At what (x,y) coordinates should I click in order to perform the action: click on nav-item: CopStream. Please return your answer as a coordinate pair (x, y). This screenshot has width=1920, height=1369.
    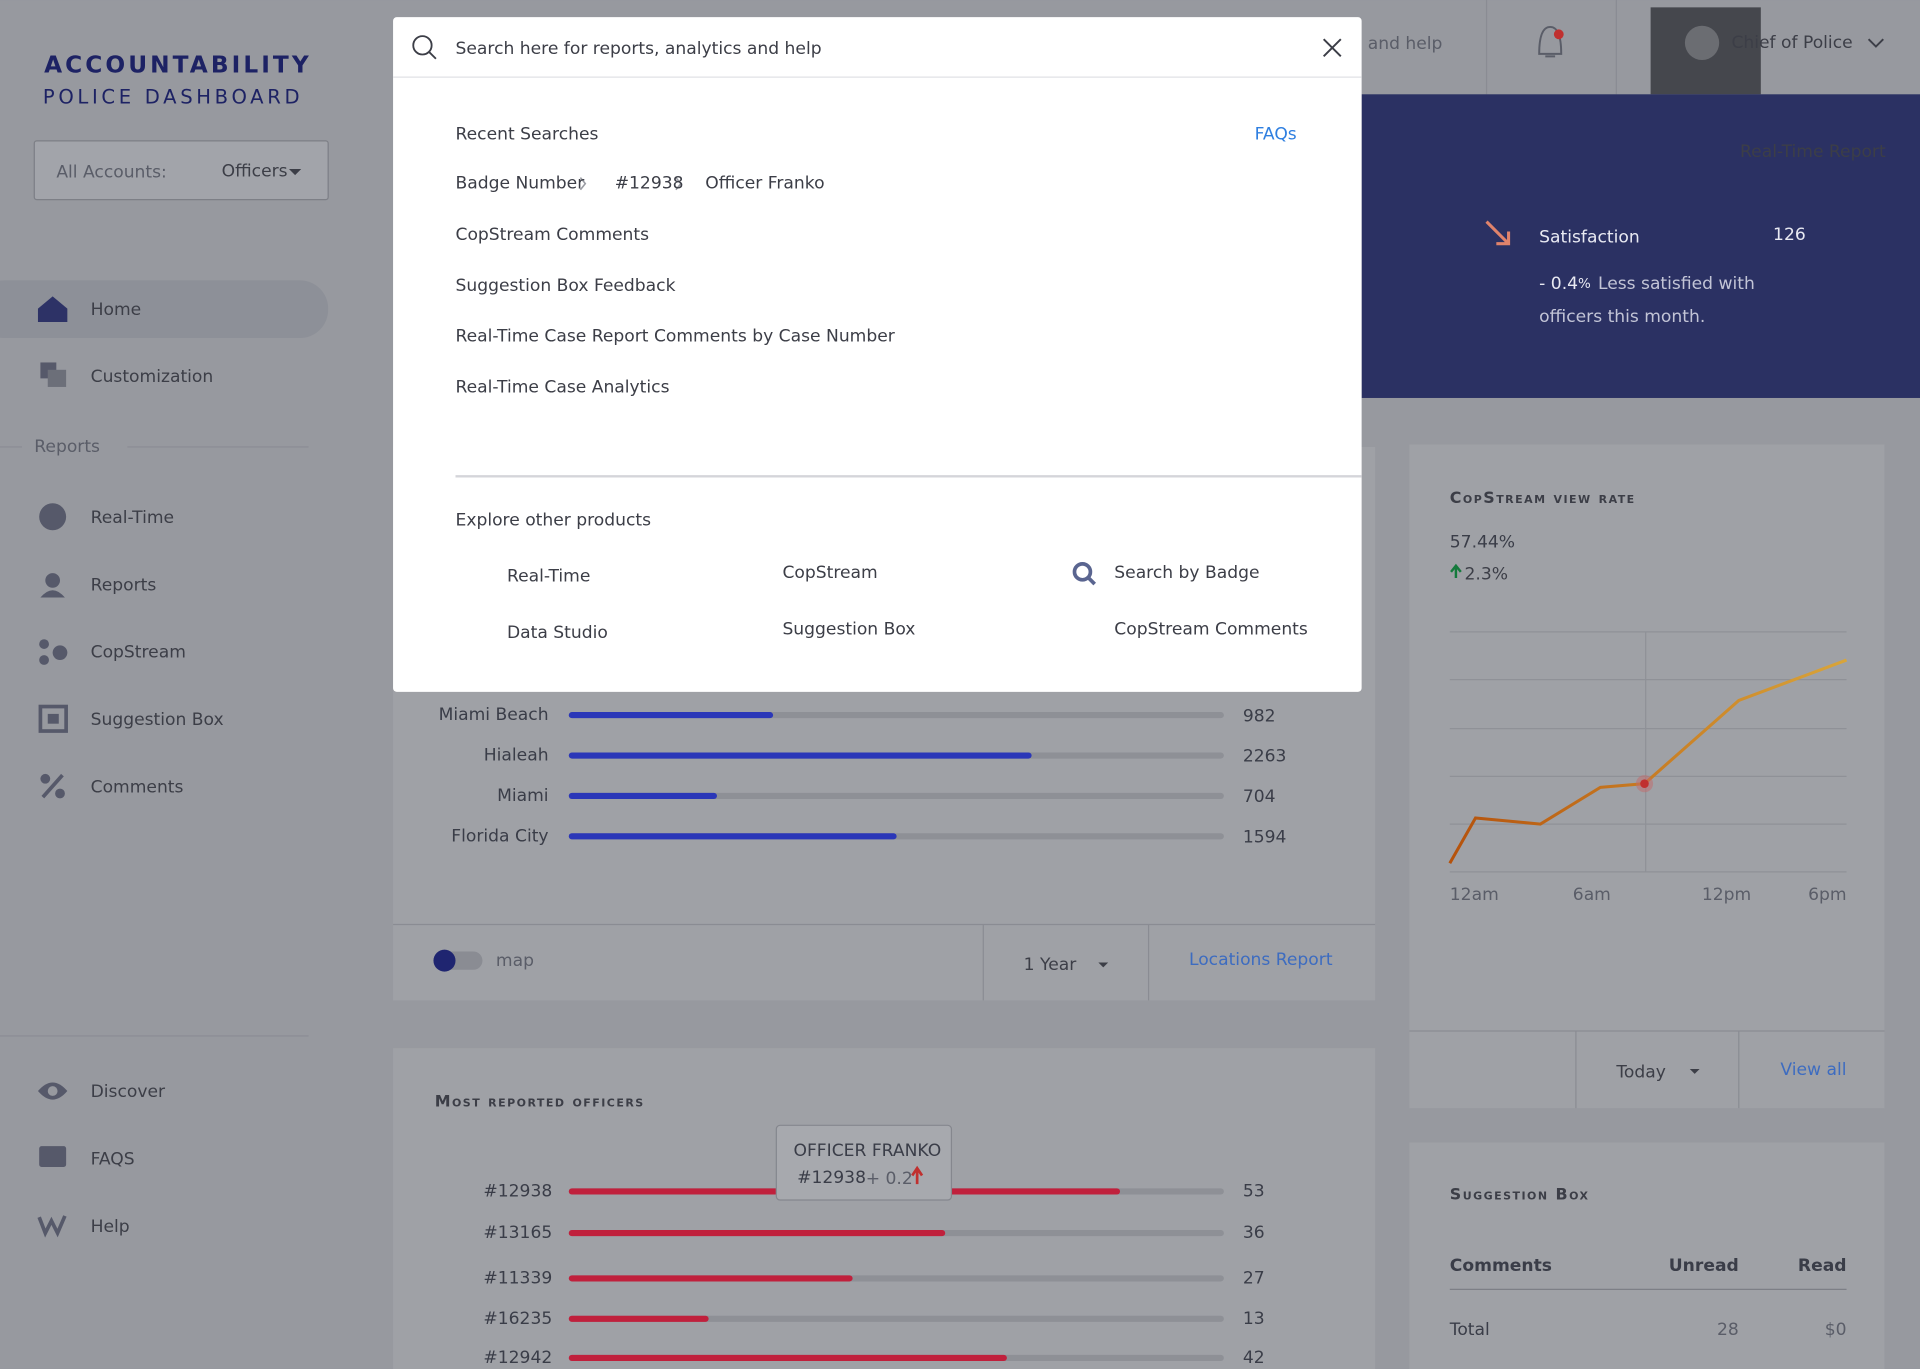
    Looking at the image, I should click on (138, 653).